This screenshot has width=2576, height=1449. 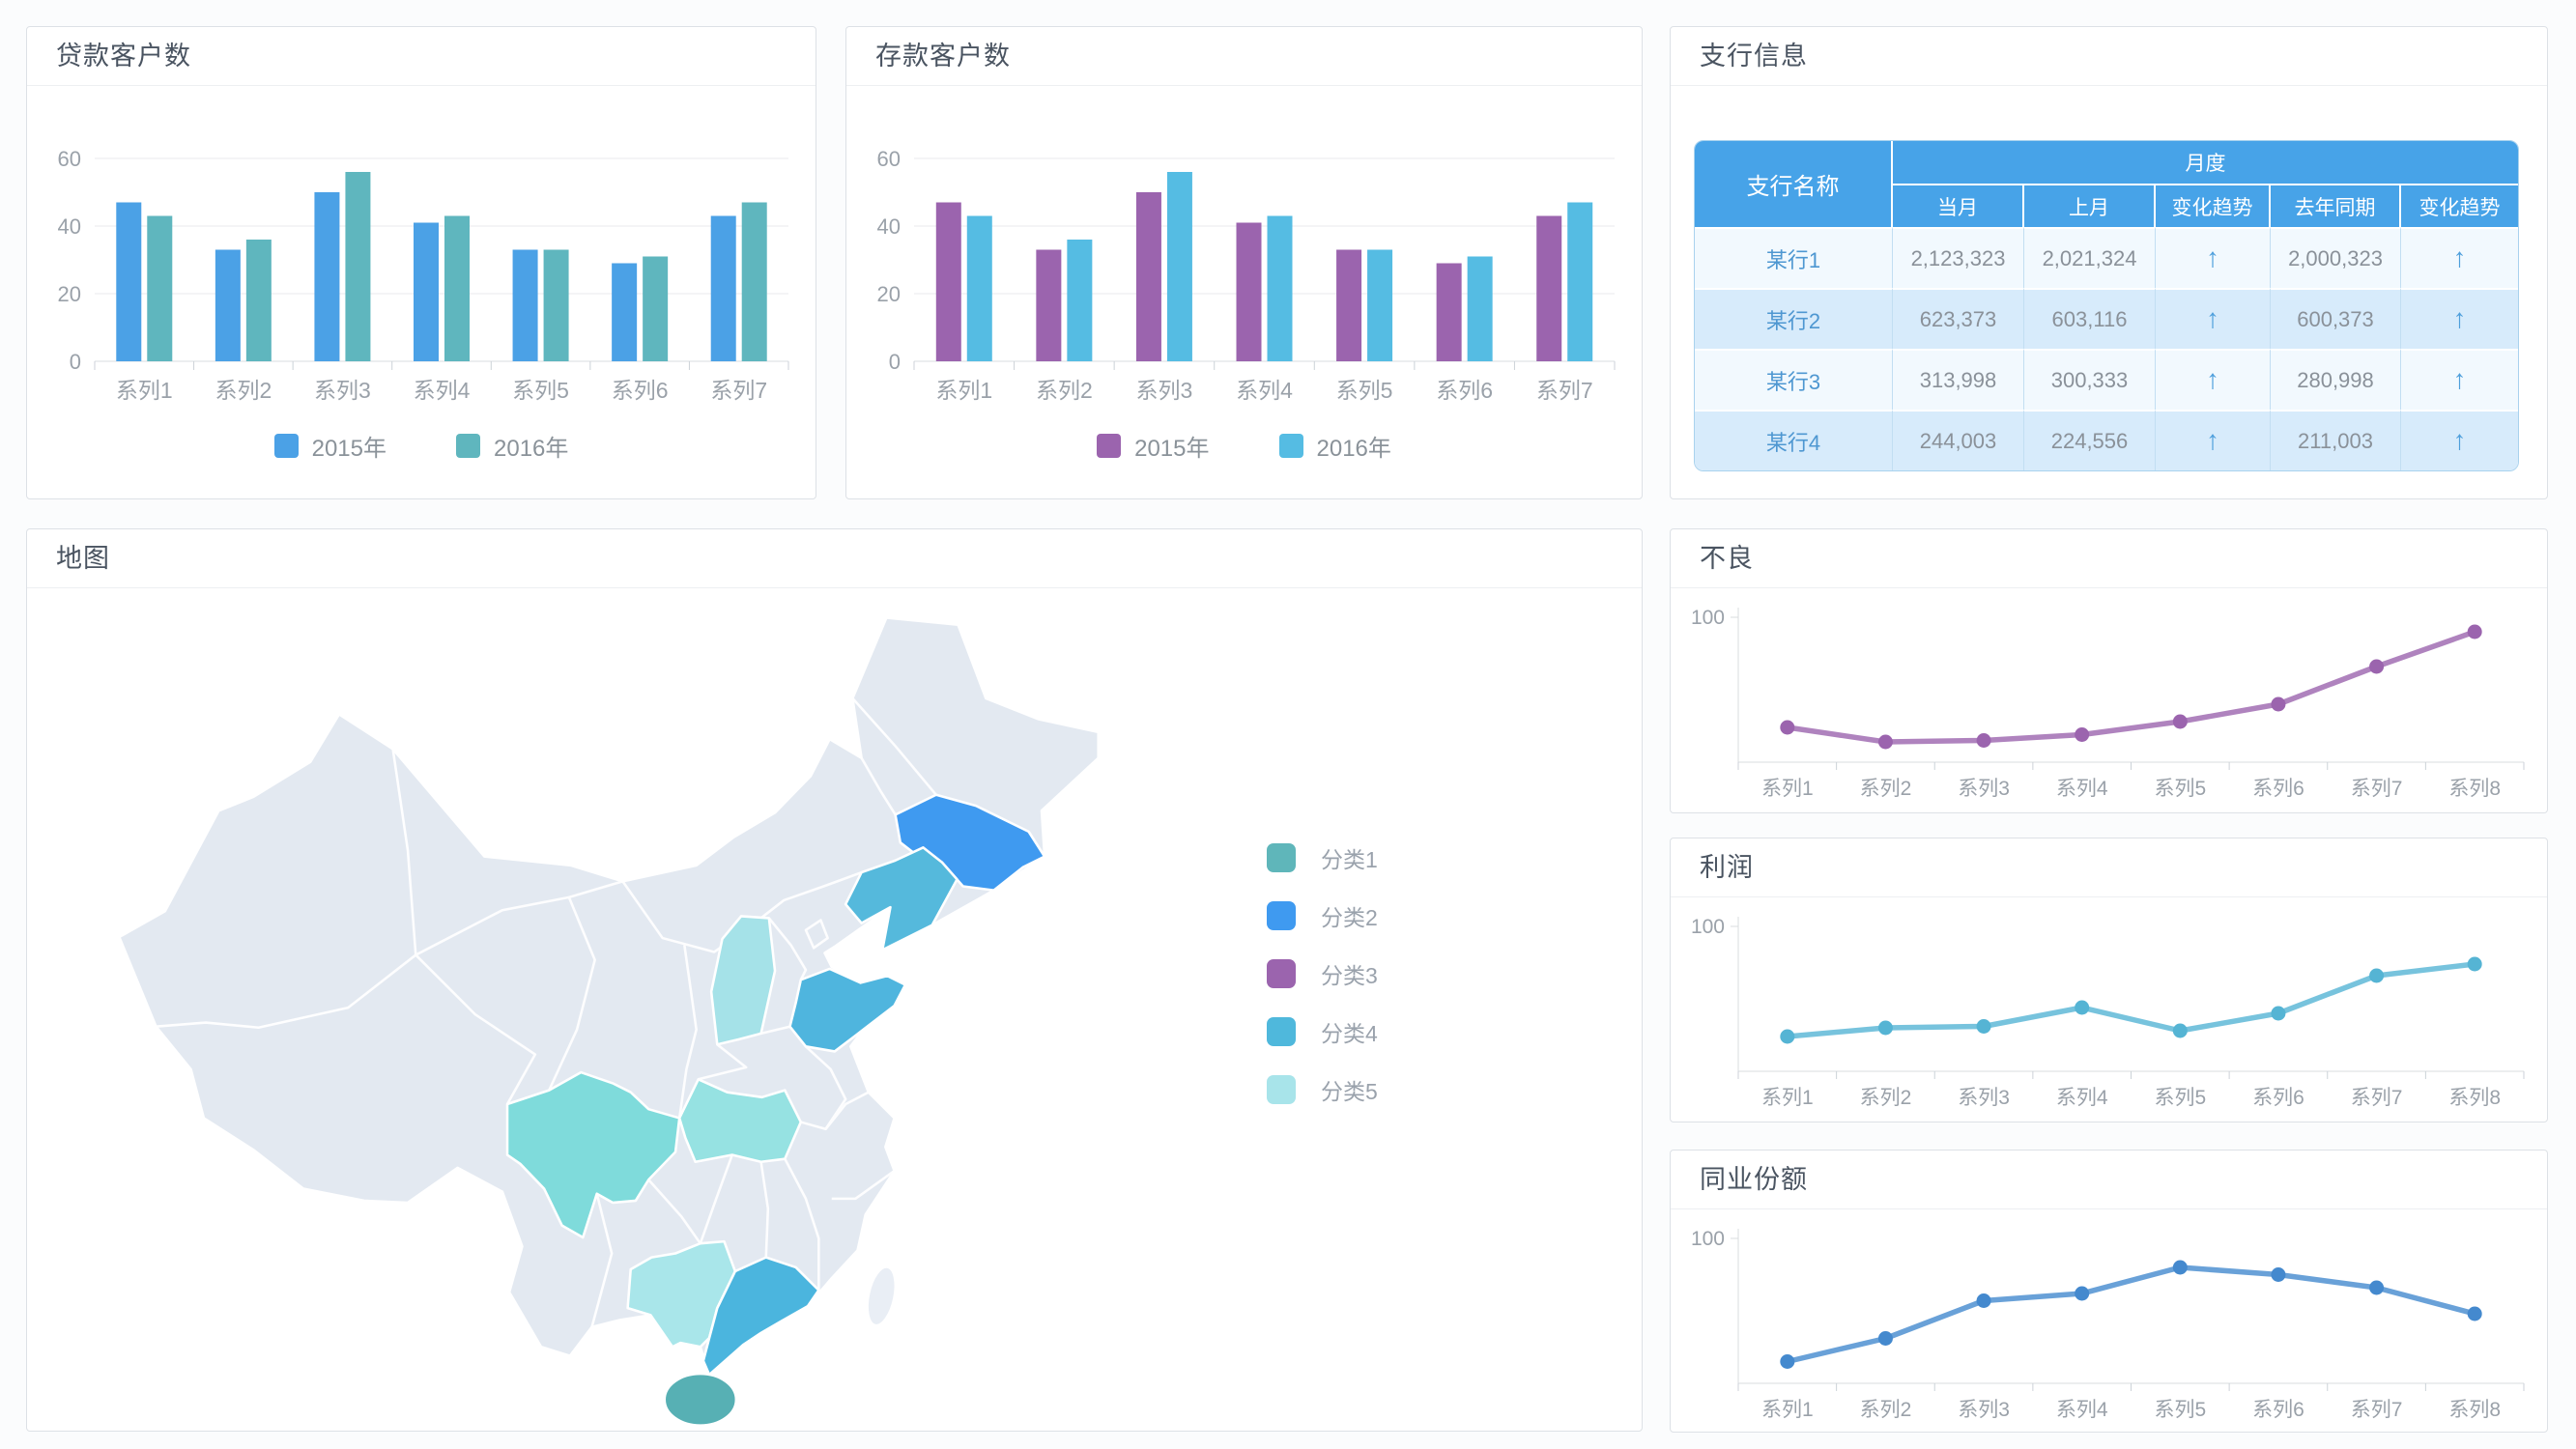 I want to click on deposit-bar-chart: 0 20 40 60 系列1 系列2 系列3 系列4 系列5 系列6 系列7, so click(x=1244, y=252).